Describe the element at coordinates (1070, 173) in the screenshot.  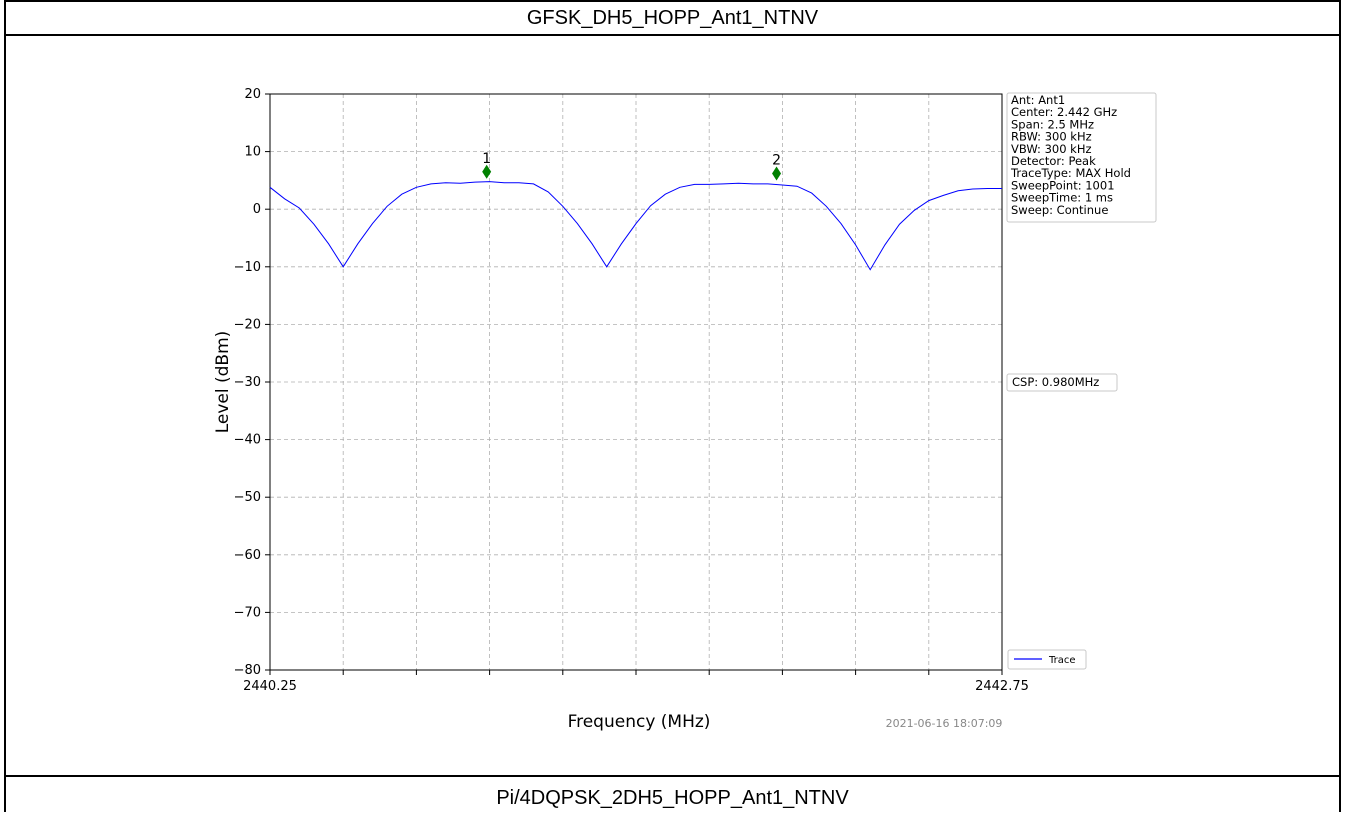
I see `info-line: TraceType: MAX Hold` at that location.